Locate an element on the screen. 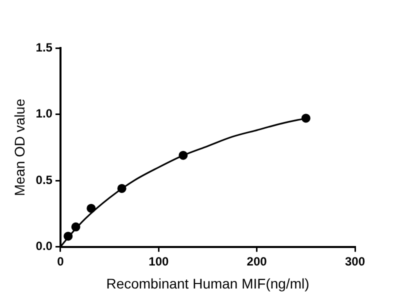  y-tick-label: 1.5 is located at coordinates (44, 47).